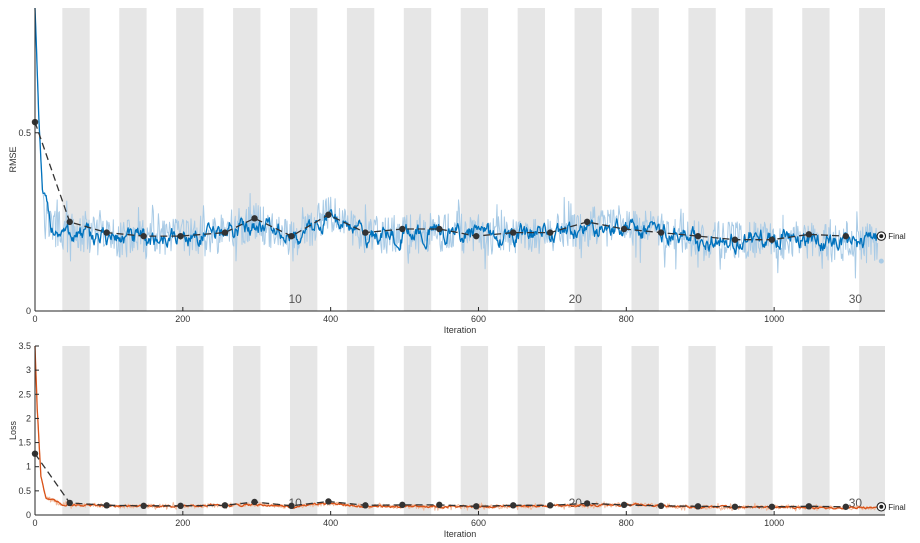 The height and width of the screenshot is (543, 920). What do you see at coordinates (28, 370) in the screenshot?
I see `y-tick-label: 3` at bounding box center [28, 370].